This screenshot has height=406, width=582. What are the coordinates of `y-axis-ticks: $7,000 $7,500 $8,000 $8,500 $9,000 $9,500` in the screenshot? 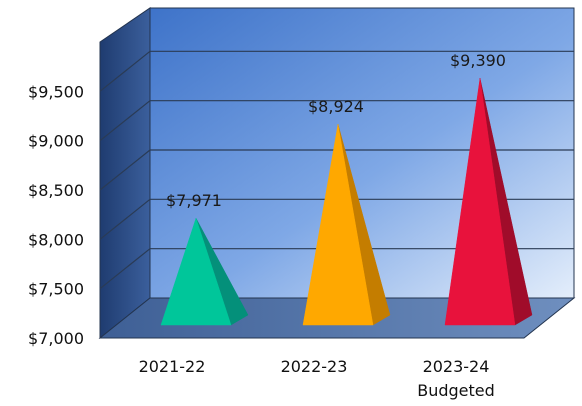 It's located at (56, 215).